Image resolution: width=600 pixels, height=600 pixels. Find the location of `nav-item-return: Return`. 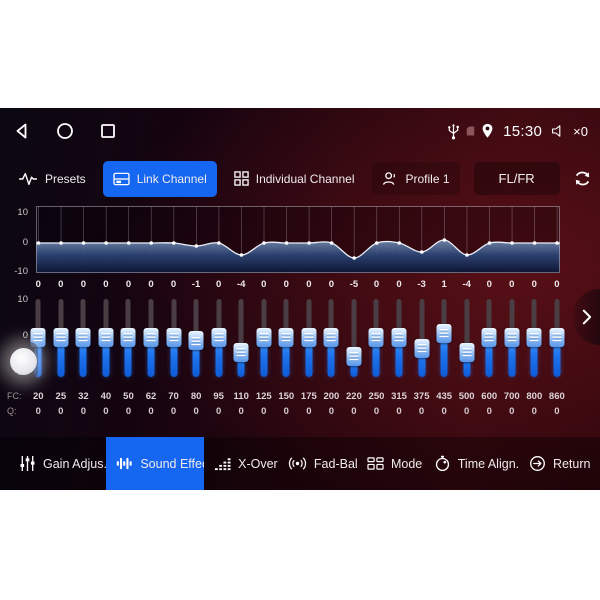

nav-item-return: Return is located at coordinates (555, 463).